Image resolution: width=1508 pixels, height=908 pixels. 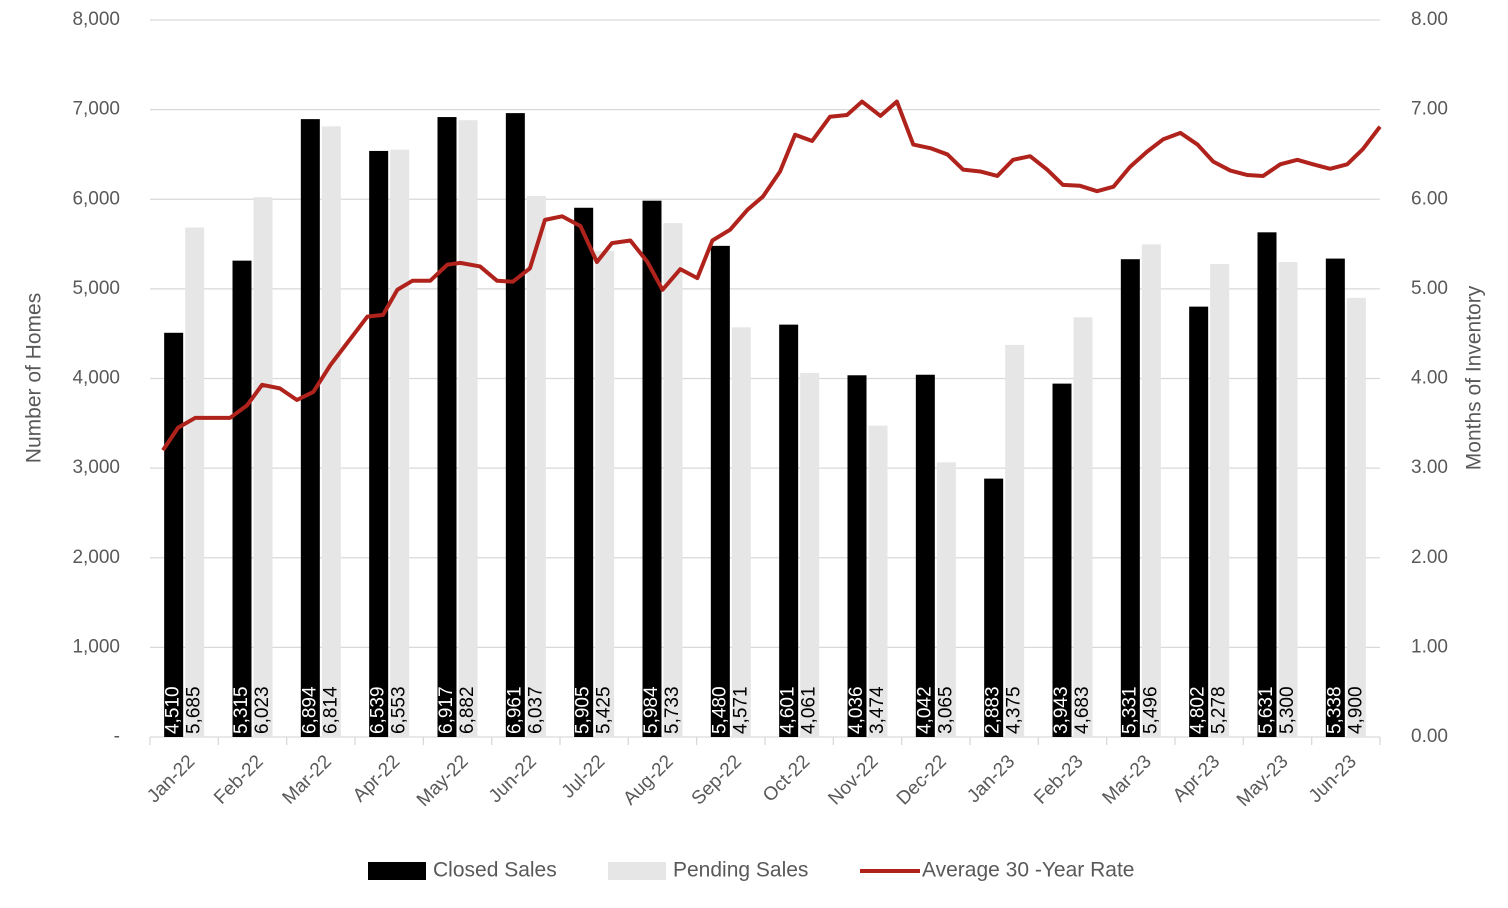 I want to click on bar-value-label: 5,331, so click(x=1129, y=710).